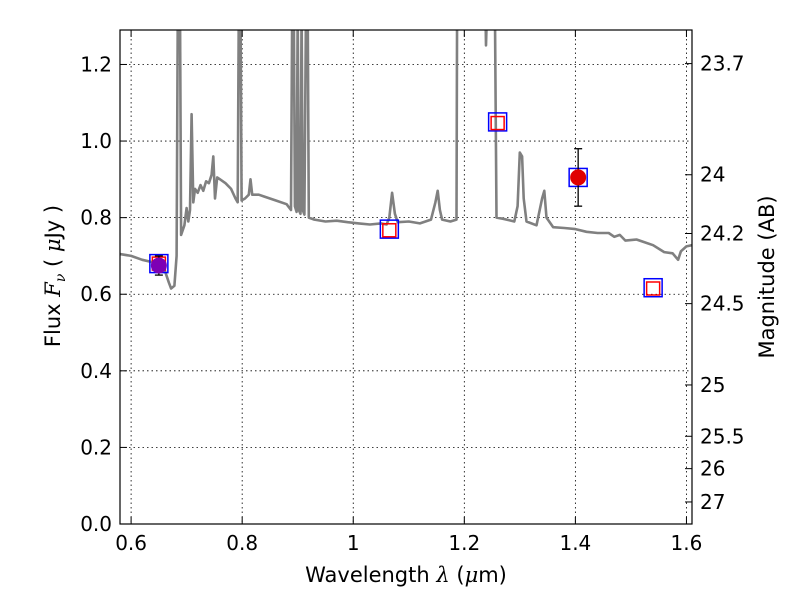 The image size is (800, 600). Describe the element at coordinates (575, 543) in the screenshot. I see `x-tick-label: 1.4` at that location.